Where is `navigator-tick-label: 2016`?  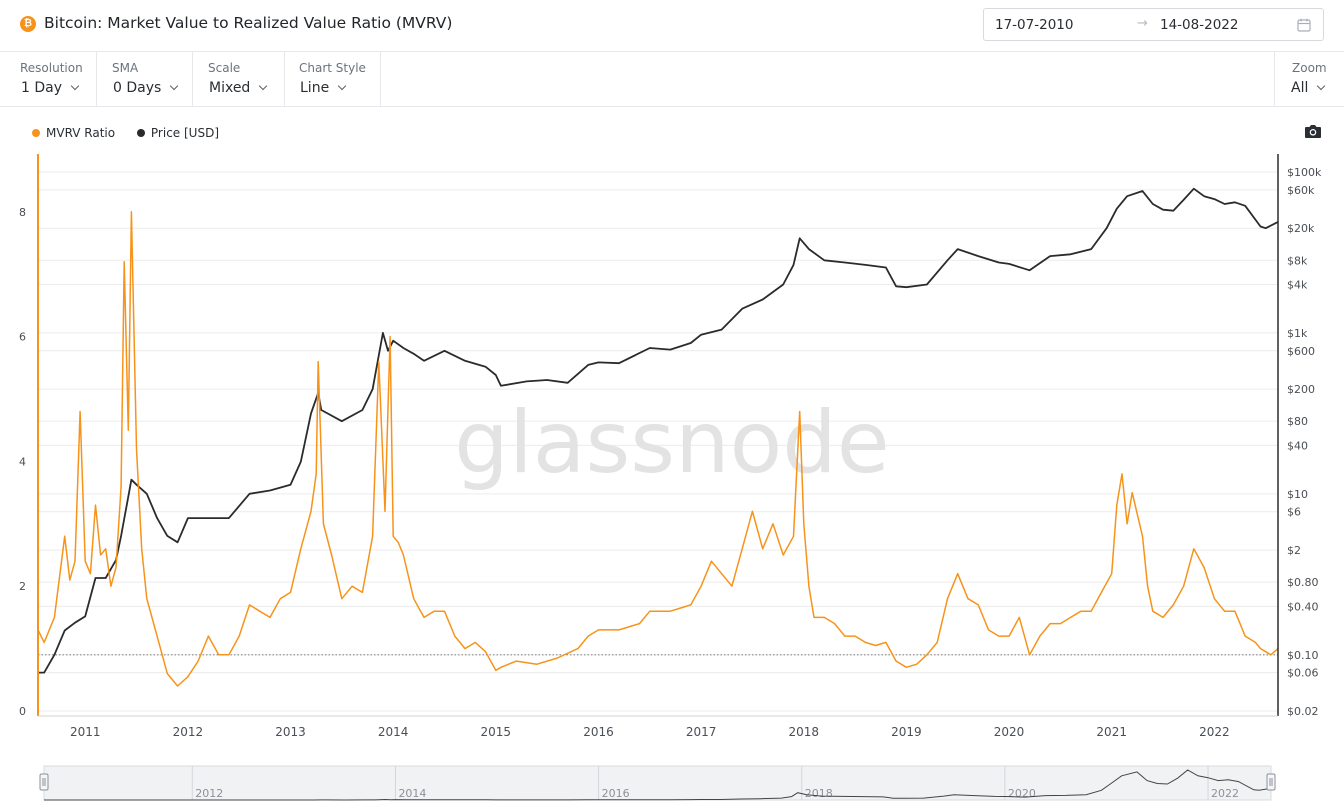 navigator-tick-label: 2016 is located at coordinates (616, 793).